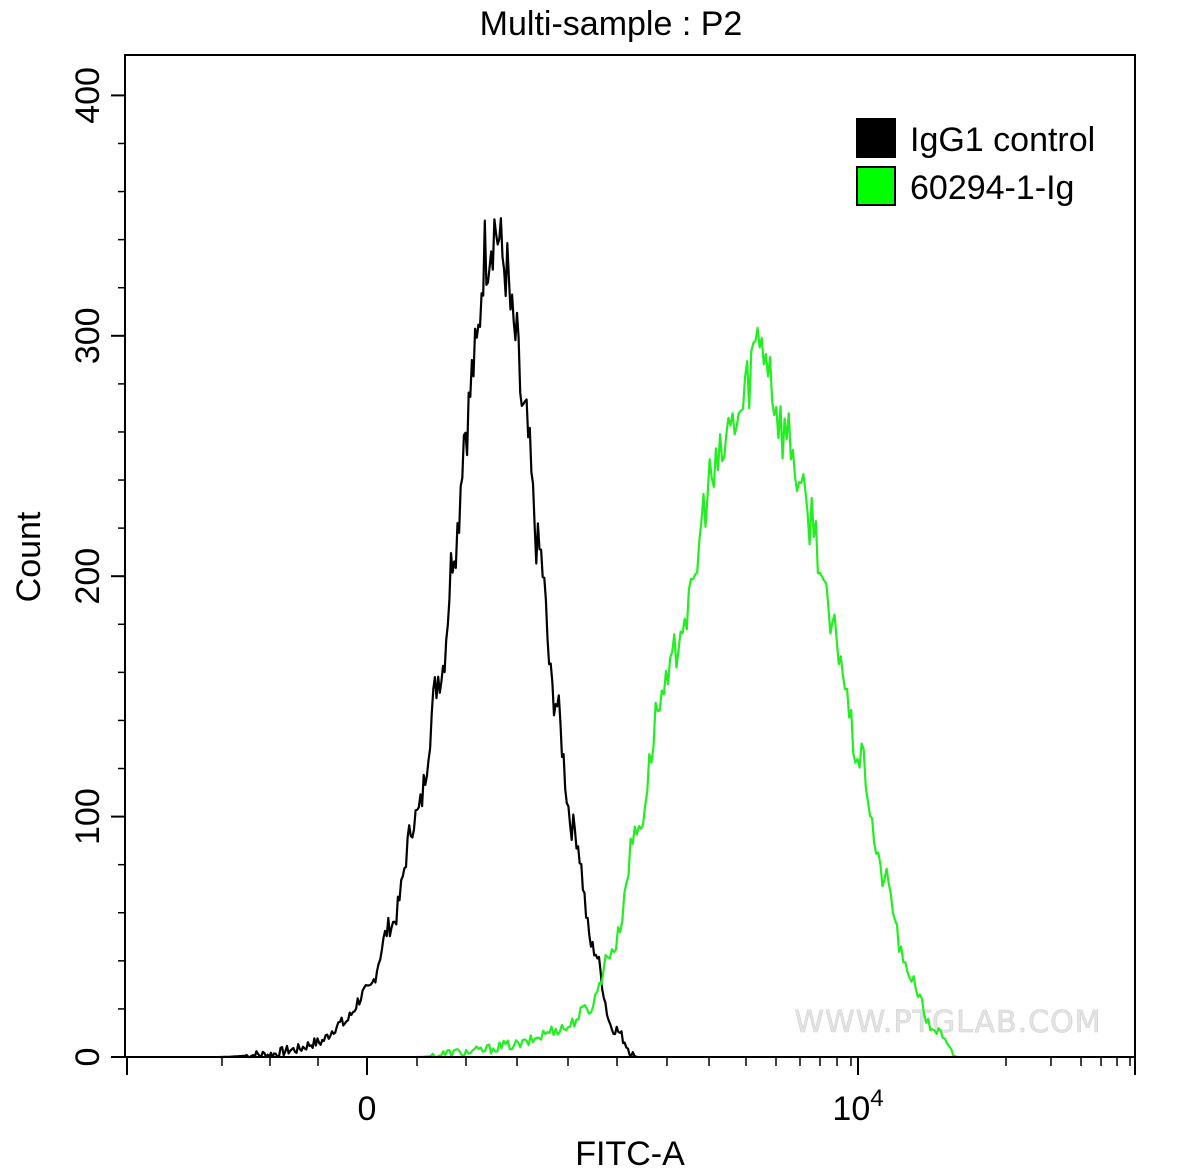  What do you see at coordinates (630, 1154) in the screenshot?
I see `x-axis-label: FITC-A` at bounding box center [630, 1154].